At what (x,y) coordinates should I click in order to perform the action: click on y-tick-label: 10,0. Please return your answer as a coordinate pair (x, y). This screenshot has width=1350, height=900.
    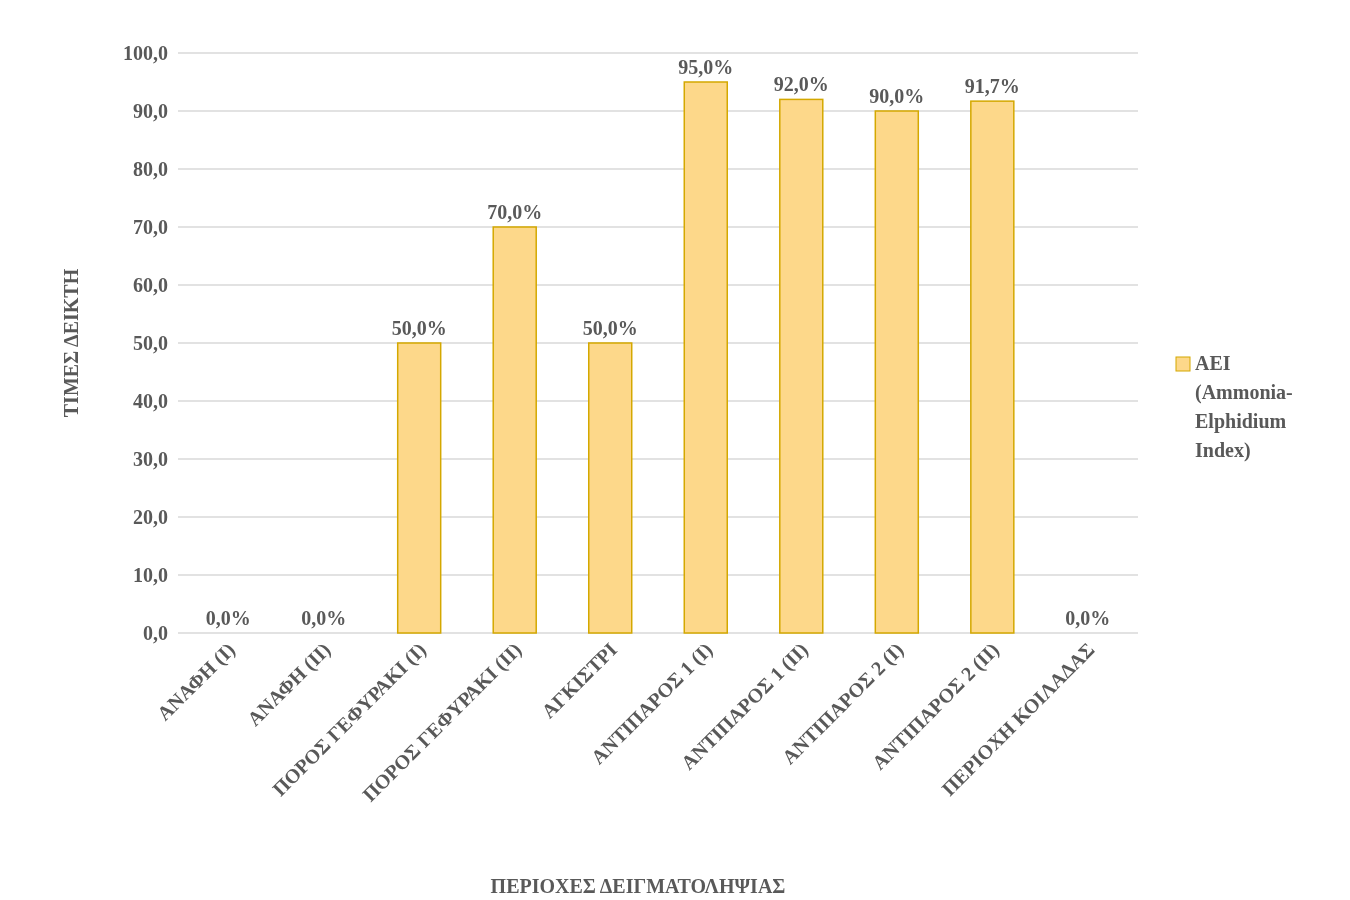
    Looking at the image, I should click on (150, 575).